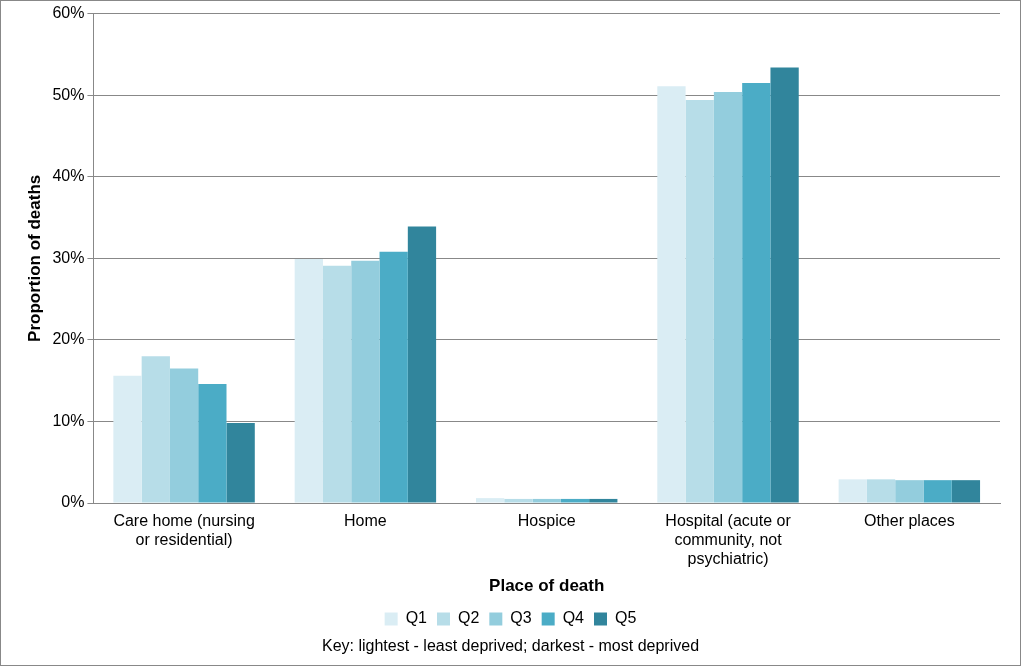 This screenshot has height=666, width=1021. I want to click on legend-label: Q4, so click(573, 618).